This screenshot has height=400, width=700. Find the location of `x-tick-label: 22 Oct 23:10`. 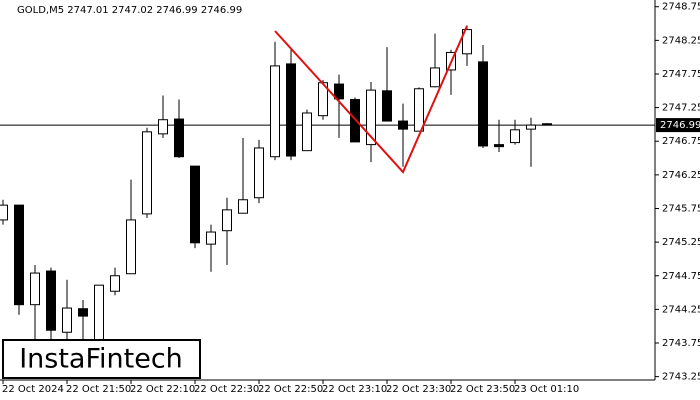

x-tick-label: 22 Oct 23:10 is located at coordinates (354, 389).